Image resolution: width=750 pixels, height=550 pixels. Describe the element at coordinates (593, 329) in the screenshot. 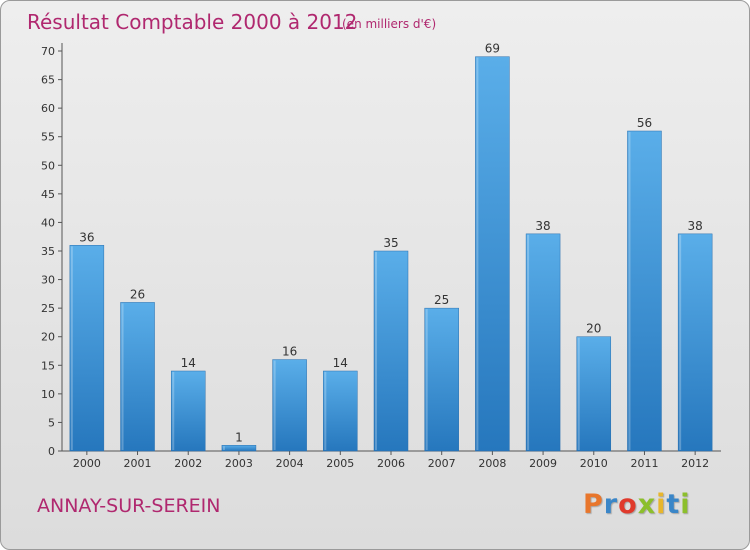

I see `value-label-2010: 20` at that location.